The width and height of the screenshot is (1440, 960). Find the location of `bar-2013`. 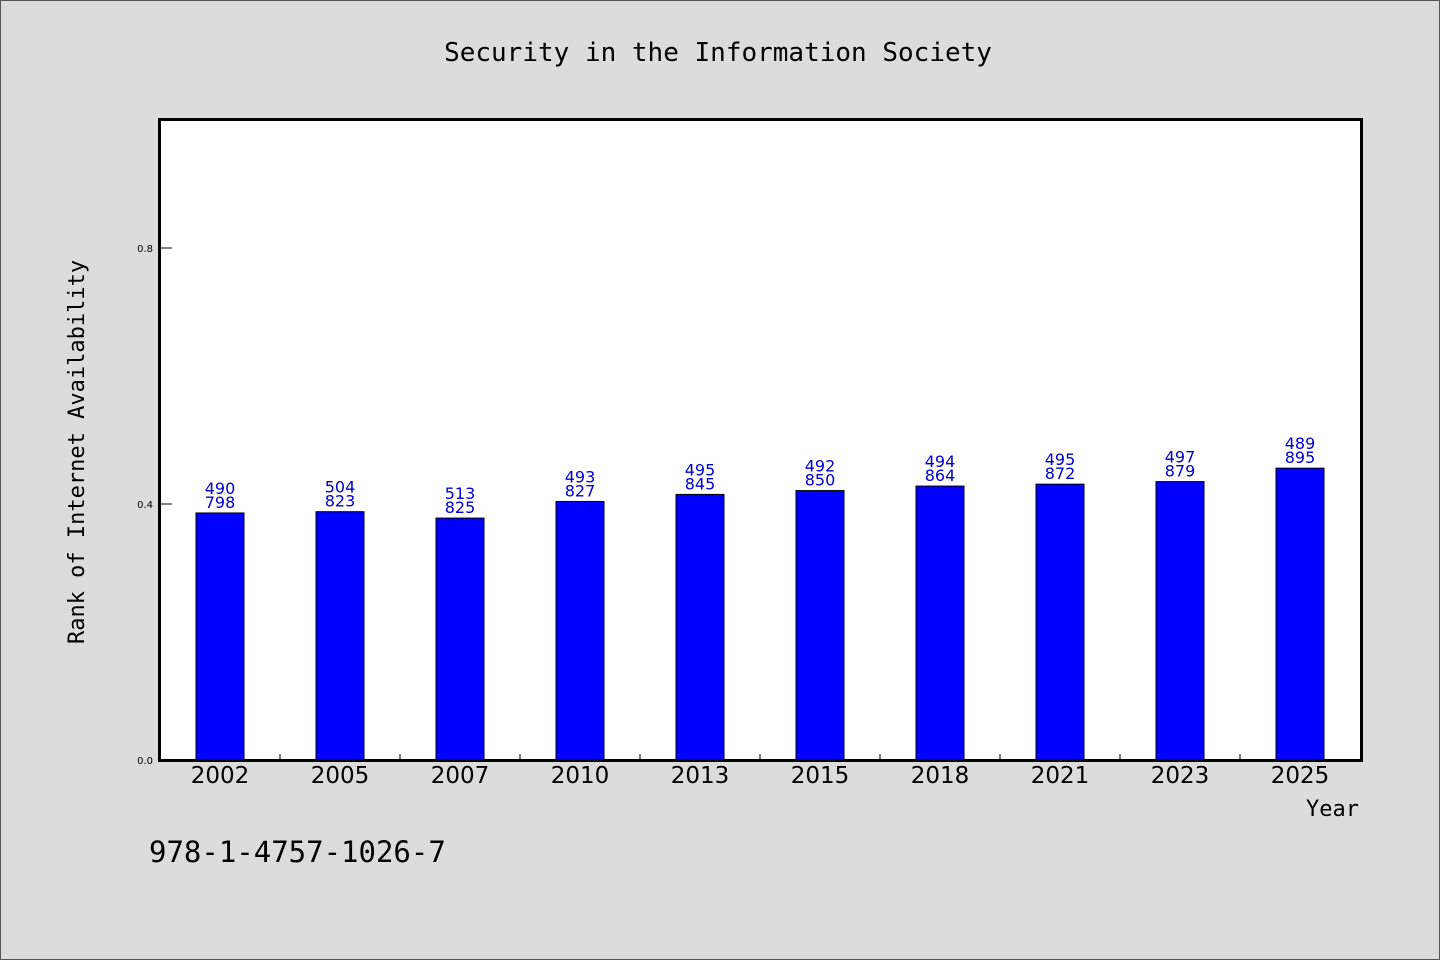

bar-2013 is located at coordinates (700, 627).